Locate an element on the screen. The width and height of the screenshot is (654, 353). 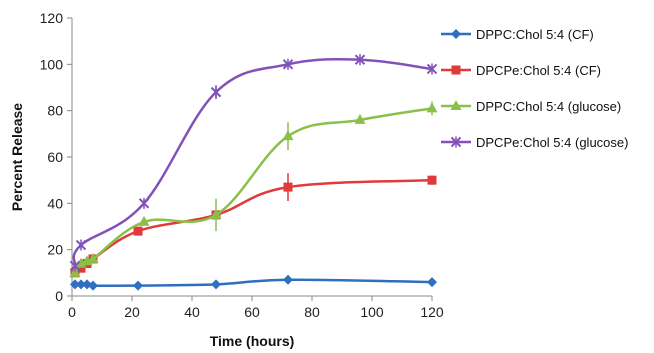
series-line-dpcpe-chol-5-4-cf is located at coordinates (253, 226).